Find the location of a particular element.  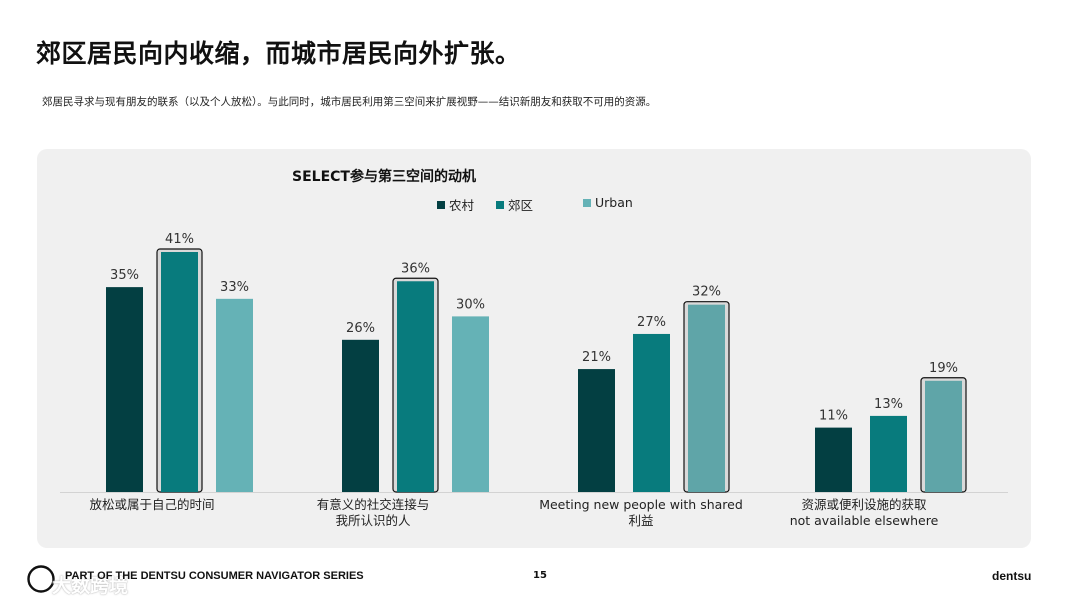

category-label-line: 资源或便利设施的获取 is located at coordinates (864, 504).